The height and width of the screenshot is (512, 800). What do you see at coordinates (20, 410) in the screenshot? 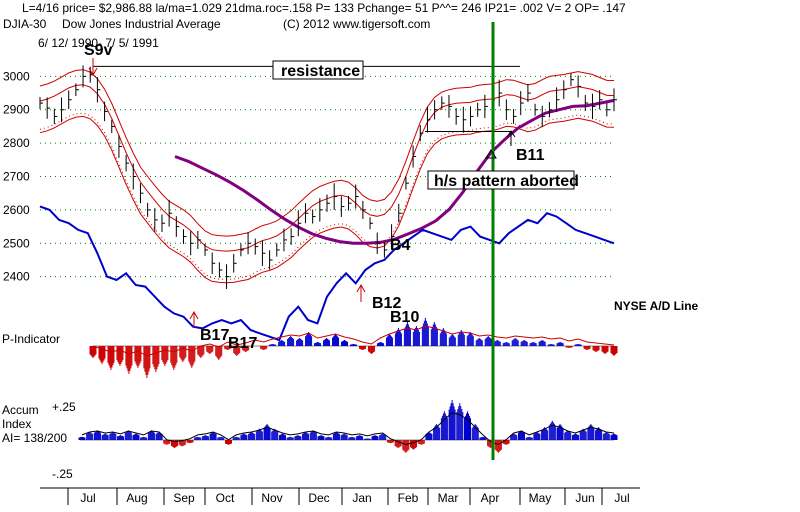
I see `accum-label-1: Accum` at bounding box center [20, 410].